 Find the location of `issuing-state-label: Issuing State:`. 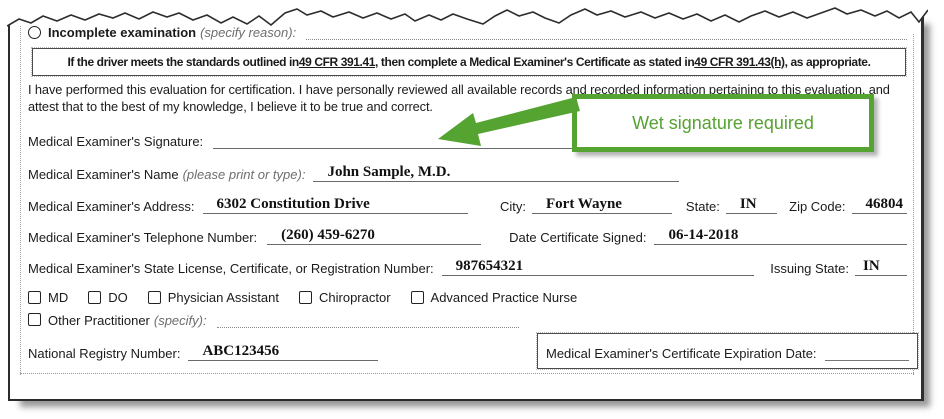

issuing-state-label: Issuing State: is located at coordinates (809, 268).